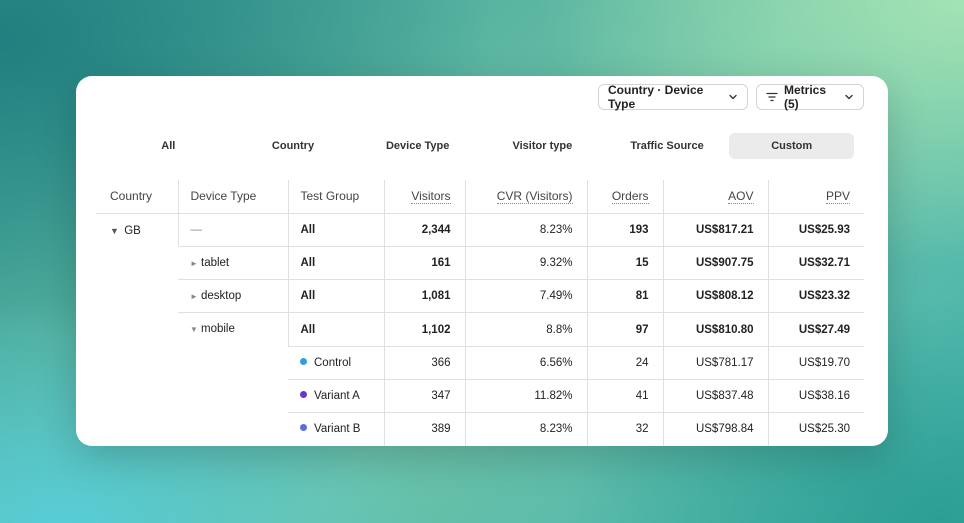 Image resolution: width=964 pixels, height=523 pixels. Describe the element at coordinates (233, 296) in the screenshot. I see `device-cell: ► desktop` at that location.